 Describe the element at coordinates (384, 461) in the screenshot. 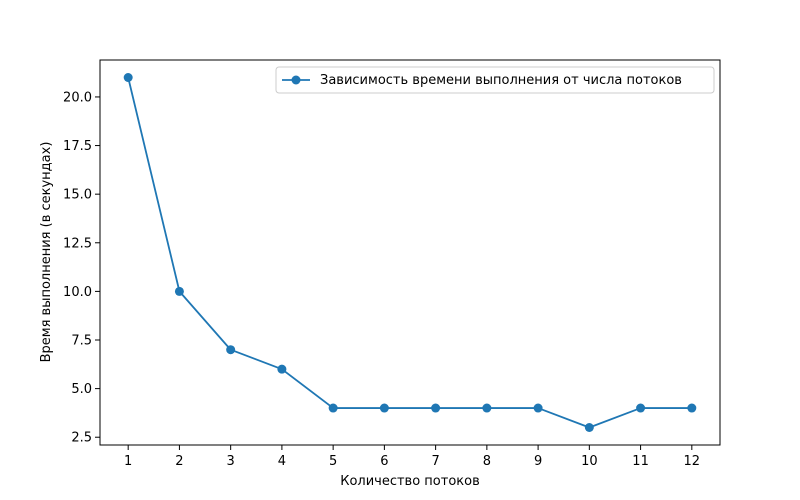

I see `x-tick-label: 6` at that location.